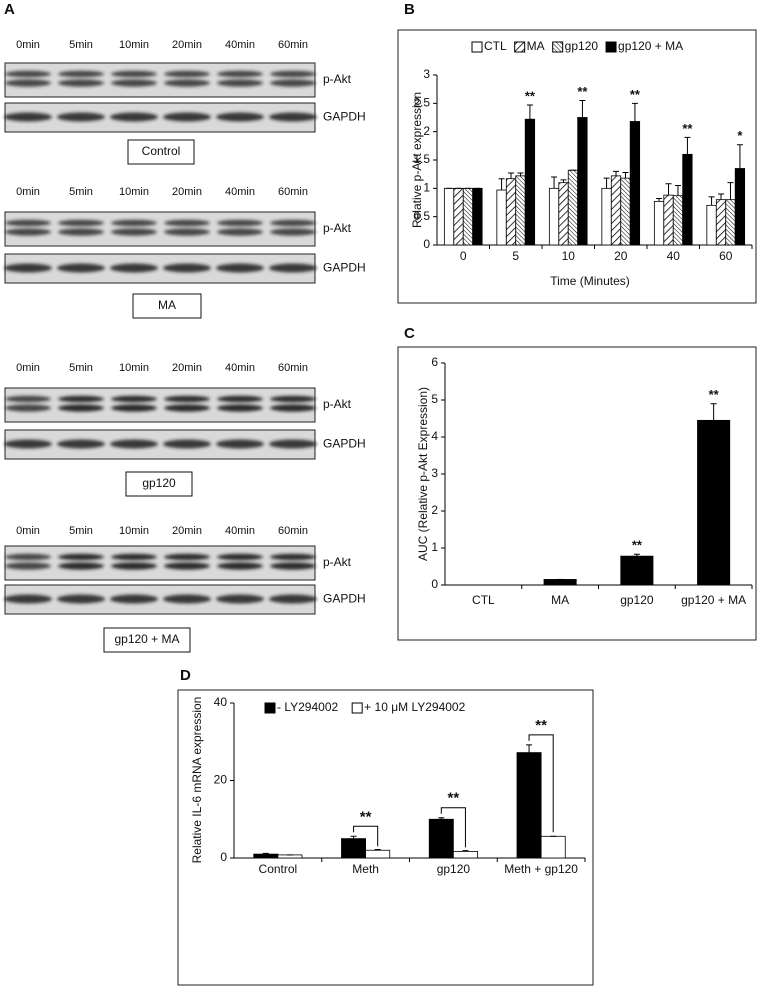 The height and width of the screenshot is (993, 765). Describe the element at coordinates (434, 362) in the screenshot. I see `y-tick-label: 6` at that location.